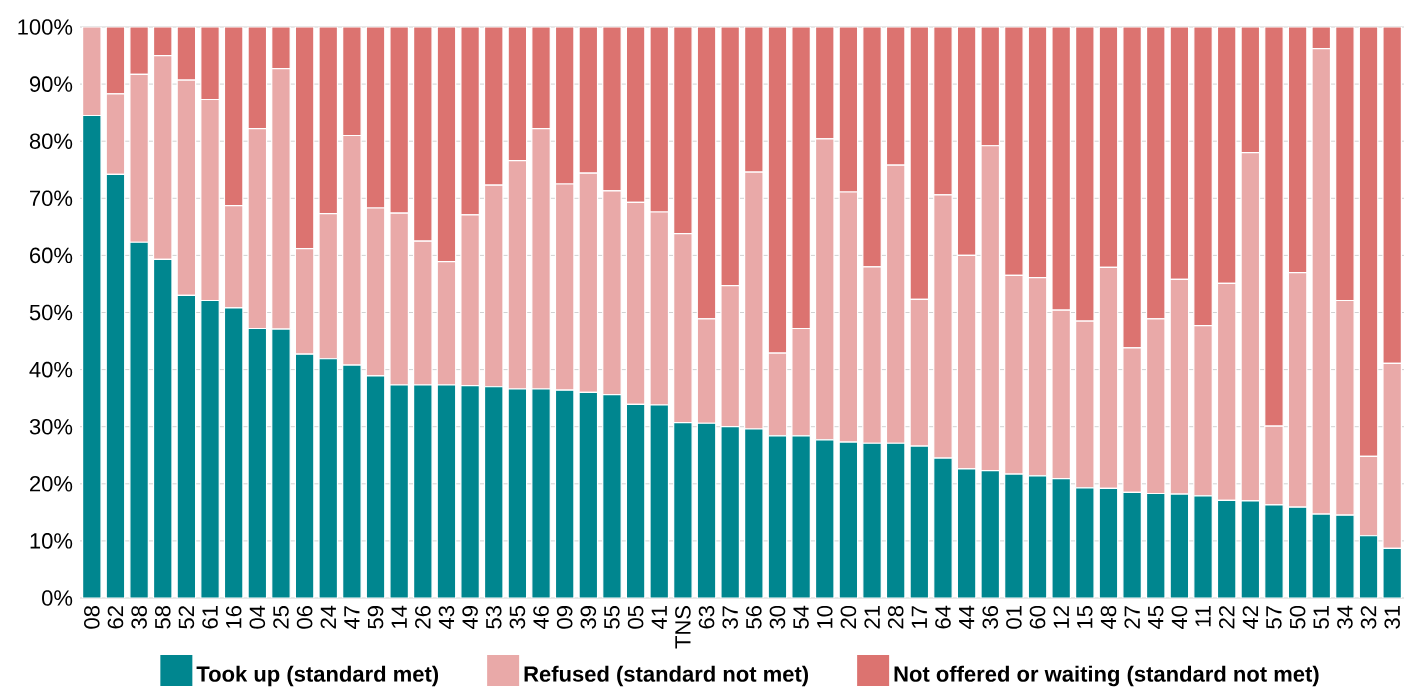 This screenshot has width=1416, height=693. Describe the element at coordinates (446, 618) in the screenshot. I see `x-tick-label: 43` at that location.